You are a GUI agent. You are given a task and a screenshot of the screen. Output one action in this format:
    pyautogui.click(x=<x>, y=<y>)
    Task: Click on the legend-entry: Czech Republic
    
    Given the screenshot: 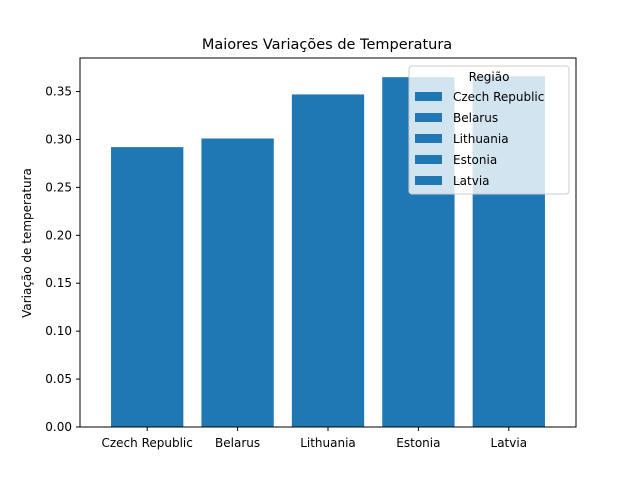 What is the action you would take?
    pyautogui.click(x=498, y=97)
    